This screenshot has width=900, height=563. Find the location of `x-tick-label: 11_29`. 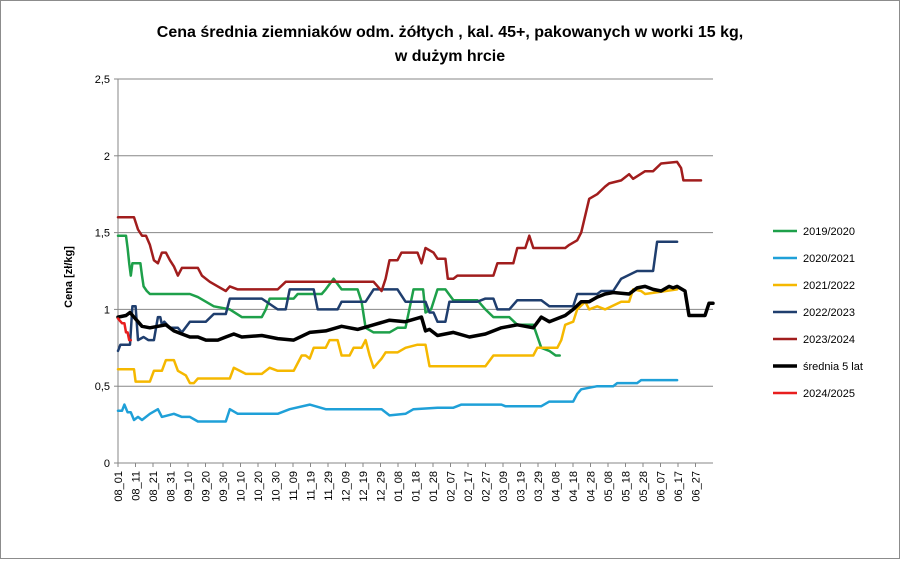

x-tick-label: 11_29 is located at coordinates (329, 486).